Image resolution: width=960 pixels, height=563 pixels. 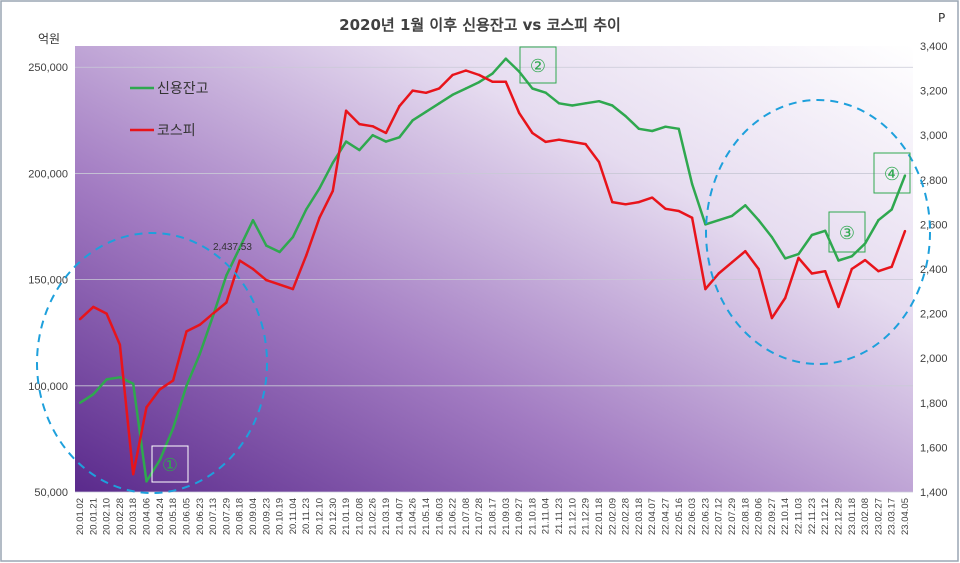 What do you see at coordinates (253, 516) in the screenshot?
I see `x-tick-label: 20.09.04` at bounding box center [253, 516].